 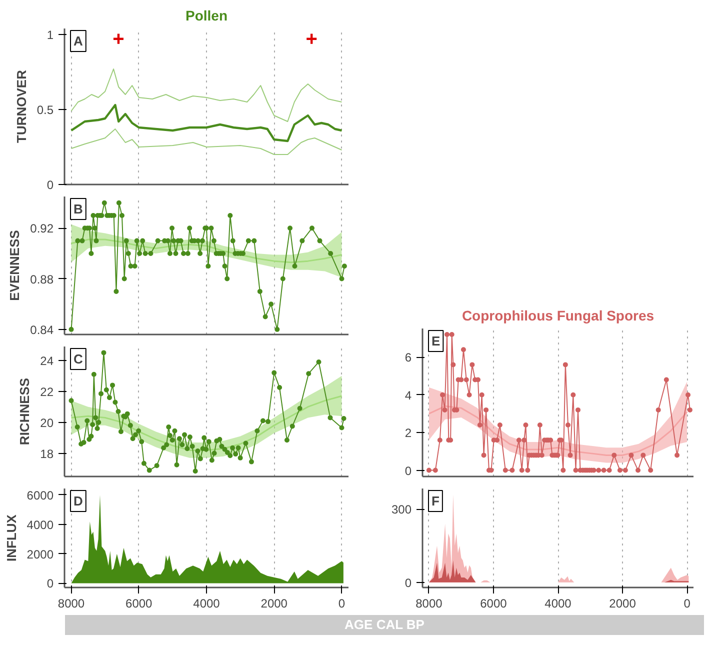 I want to click on annotation: B, so click(x=78, y=209).